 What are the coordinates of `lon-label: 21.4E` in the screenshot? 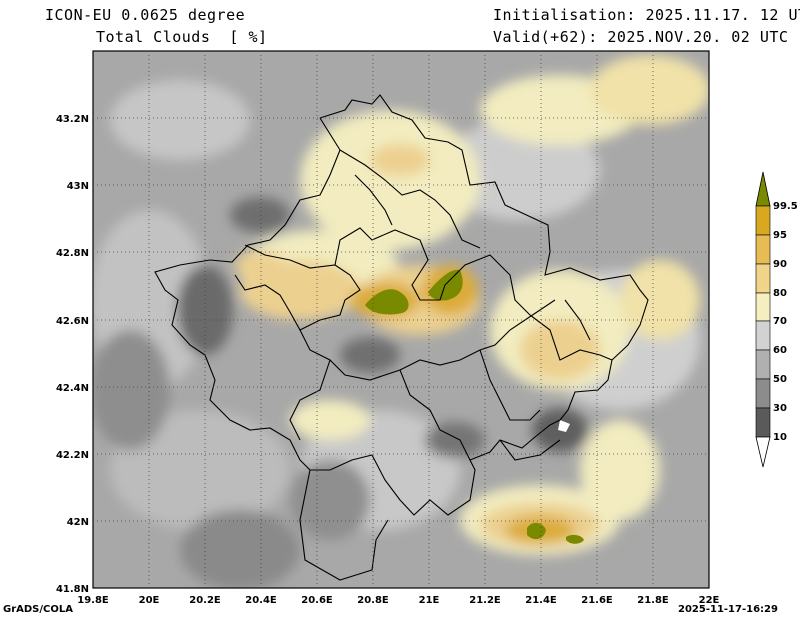 It's located at (541, 600).